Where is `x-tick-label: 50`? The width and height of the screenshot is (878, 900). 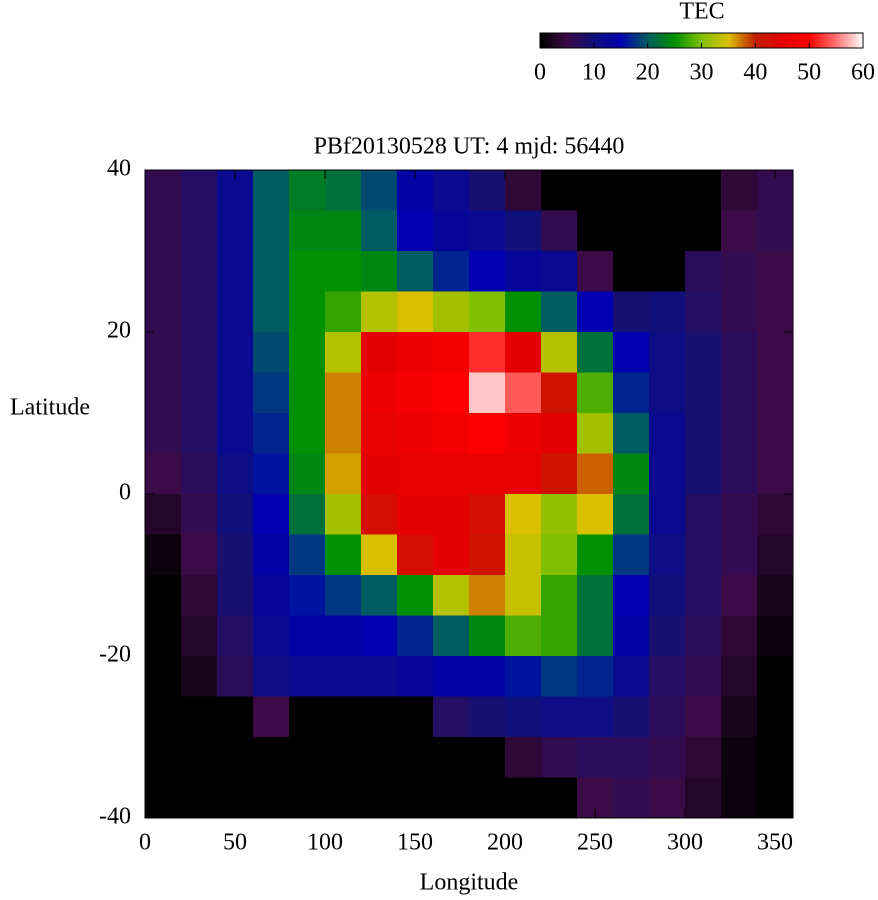 x-tick-label: 50 is located at coordinates (235, 843).